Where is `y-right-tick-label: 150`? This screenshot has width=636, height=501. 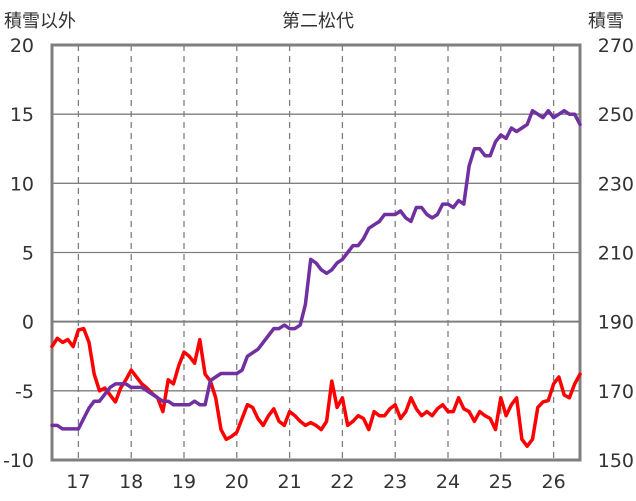 y-right-tick-label: 150 is located at coordinates (616, 461).